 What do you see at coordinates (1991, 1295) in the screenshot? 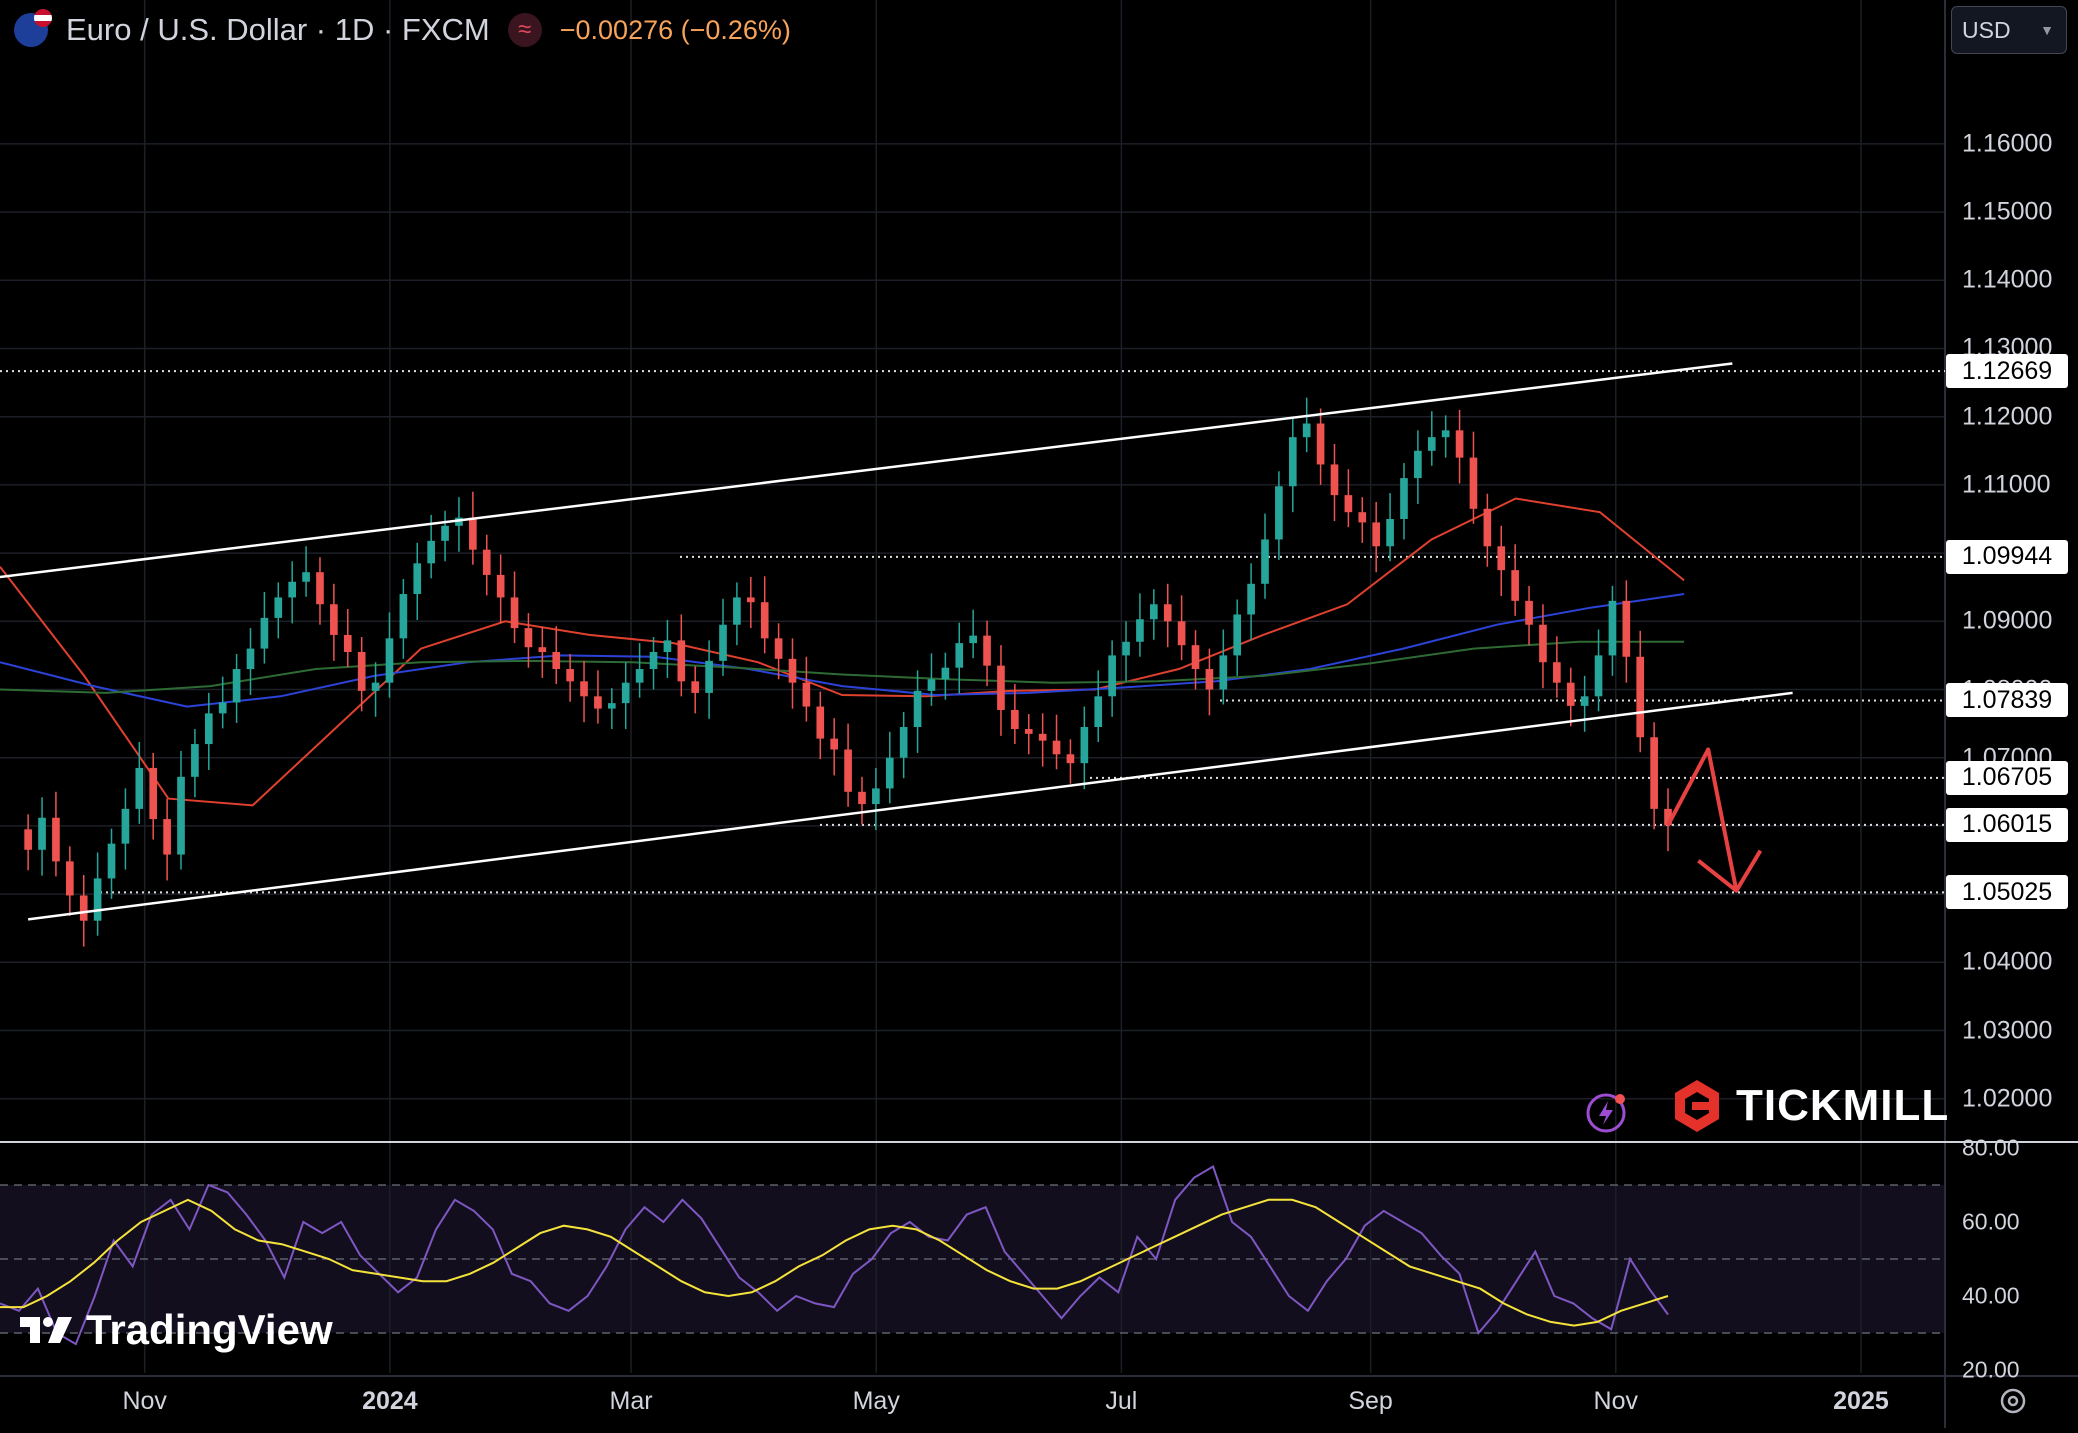
I see `rsi-tick-label: 40.00` at bounding box center [1991, 1295].